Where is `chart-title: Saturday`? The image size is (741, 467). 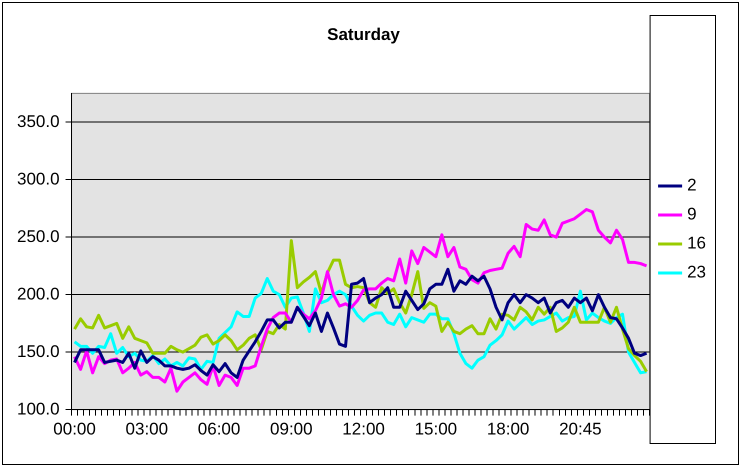 chart-title: Saturday is located at coordinates (363, 34).